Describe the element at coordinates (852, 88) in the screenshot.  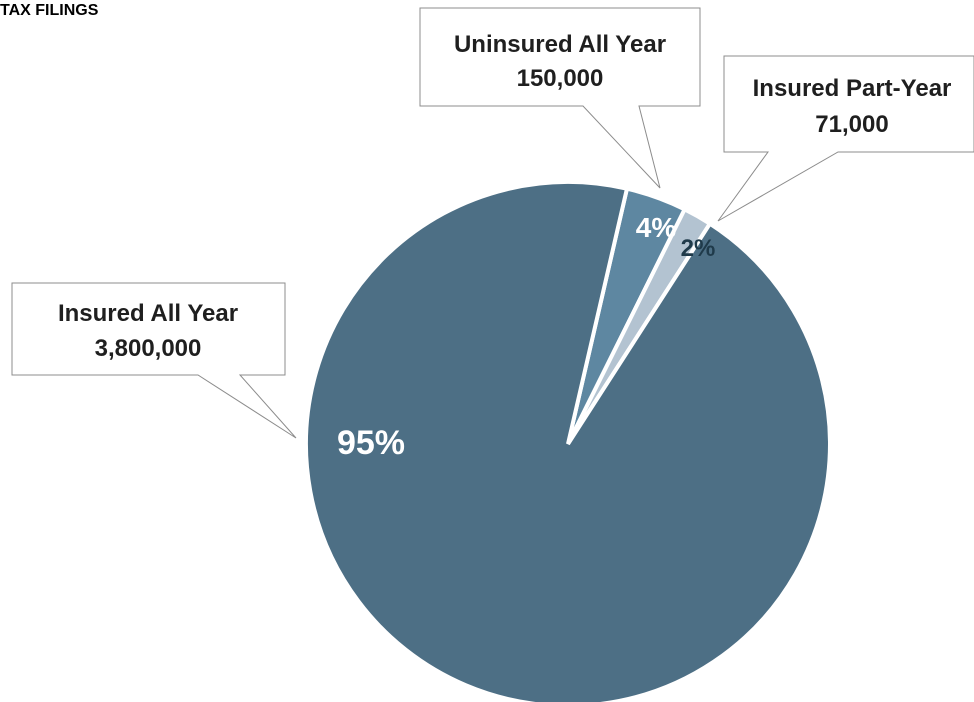
I see `callout-label-insured-part-year: Insured Part-Year` at that location.